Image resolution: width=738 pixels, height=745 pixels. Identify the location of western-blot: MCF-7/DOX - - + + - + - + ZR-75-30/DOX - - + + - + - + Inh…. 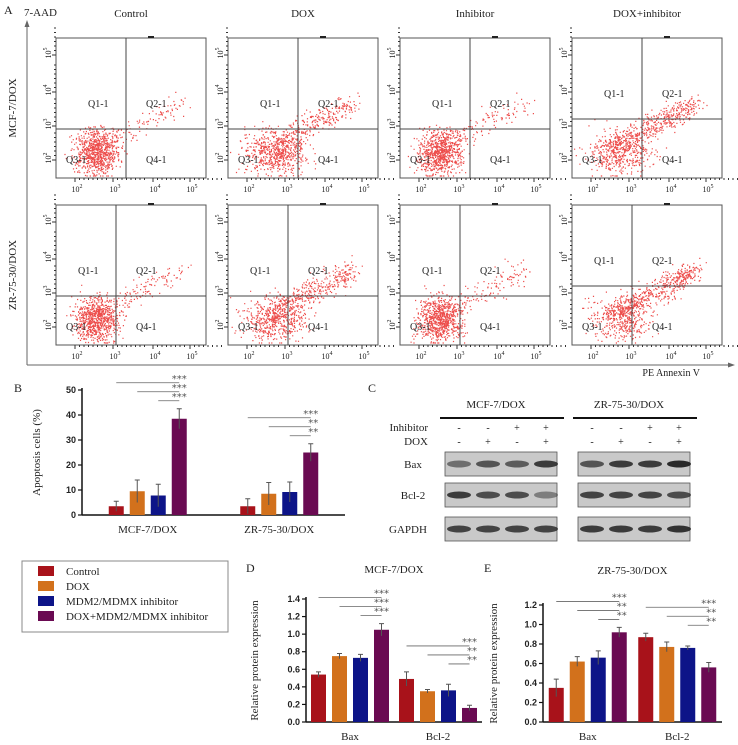
(543, 470).